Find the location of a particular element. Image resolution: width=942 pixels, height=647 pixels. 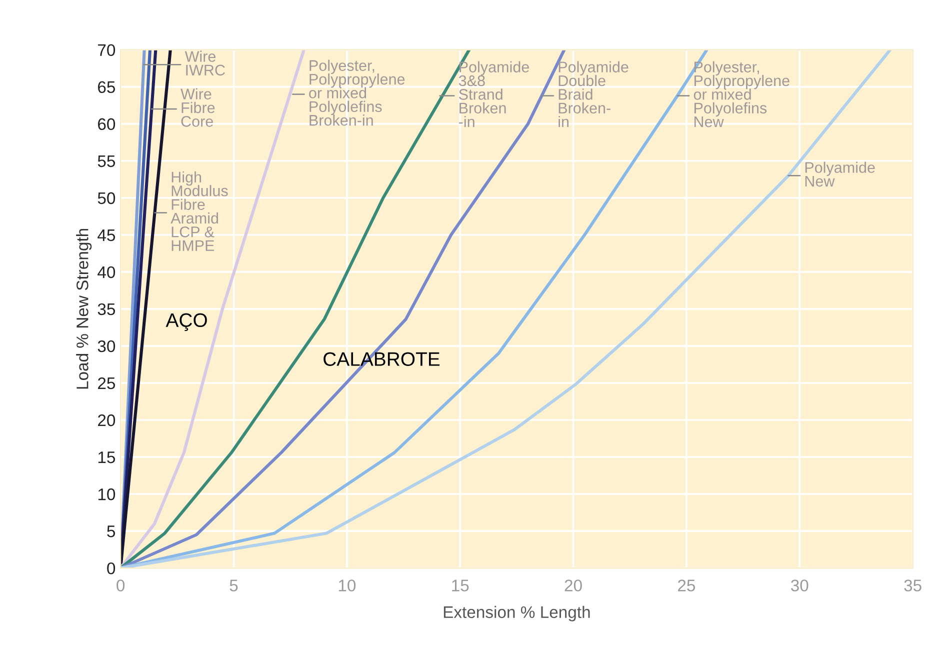

x-tick-label: 0 is located at coordinates (120, 586).